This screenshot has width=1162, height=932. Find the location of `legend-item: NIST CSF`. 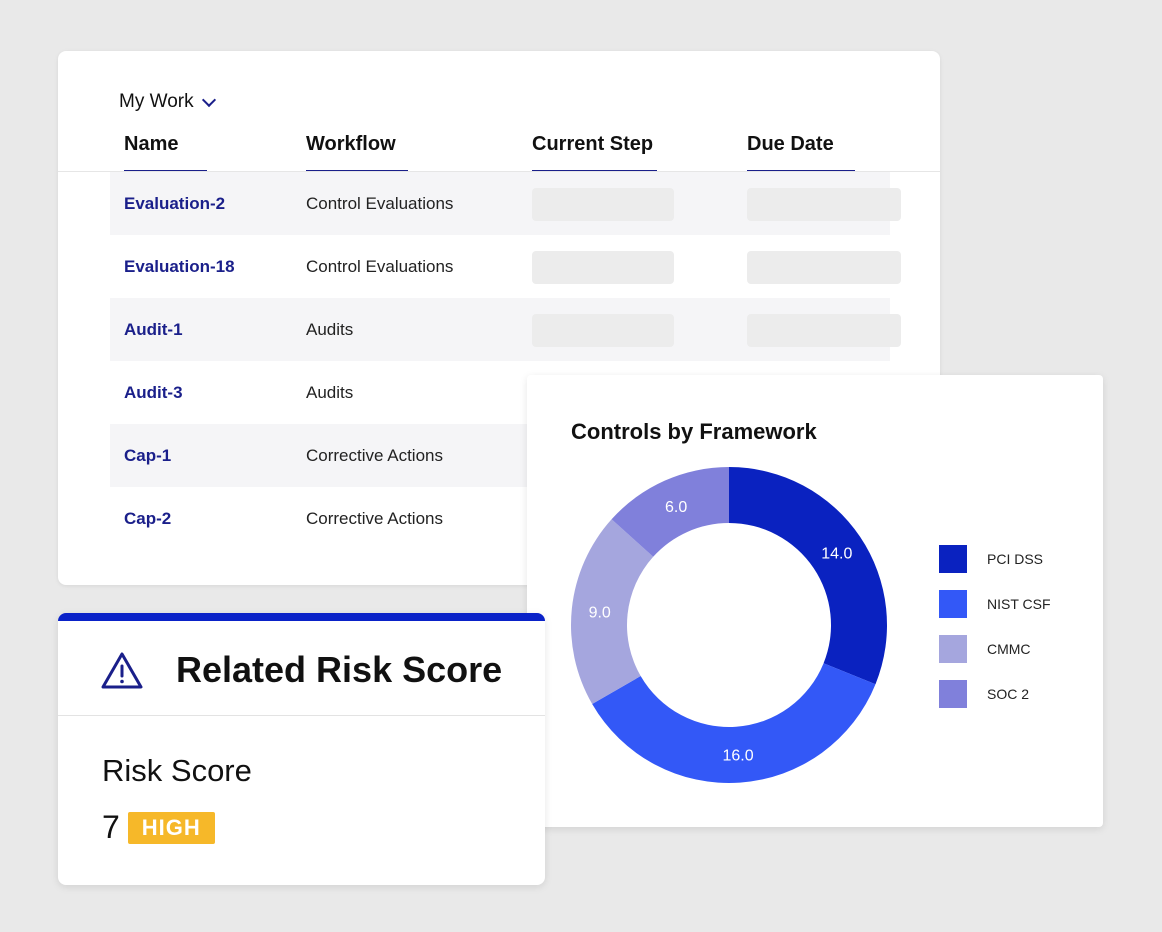

legend-item: NIST CSF is located at coordinates (995, 604).